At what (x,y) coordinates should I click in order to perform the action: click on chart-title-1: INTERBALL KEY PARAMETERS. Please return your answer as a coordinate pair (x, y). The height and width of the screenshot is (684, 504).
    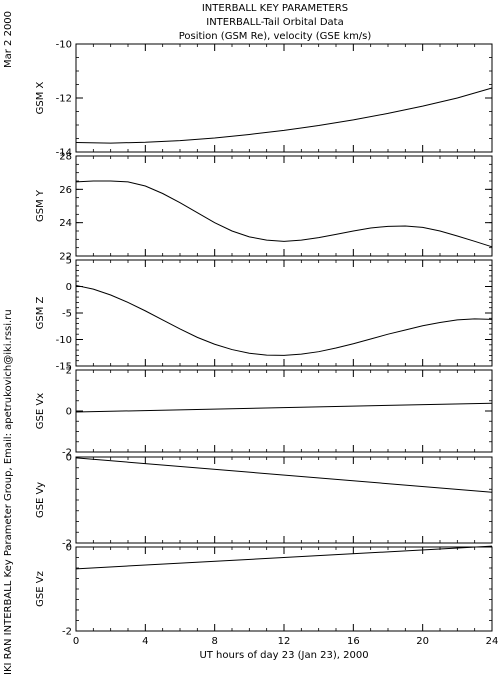
    Looking at the image, I should click on (275, 8).